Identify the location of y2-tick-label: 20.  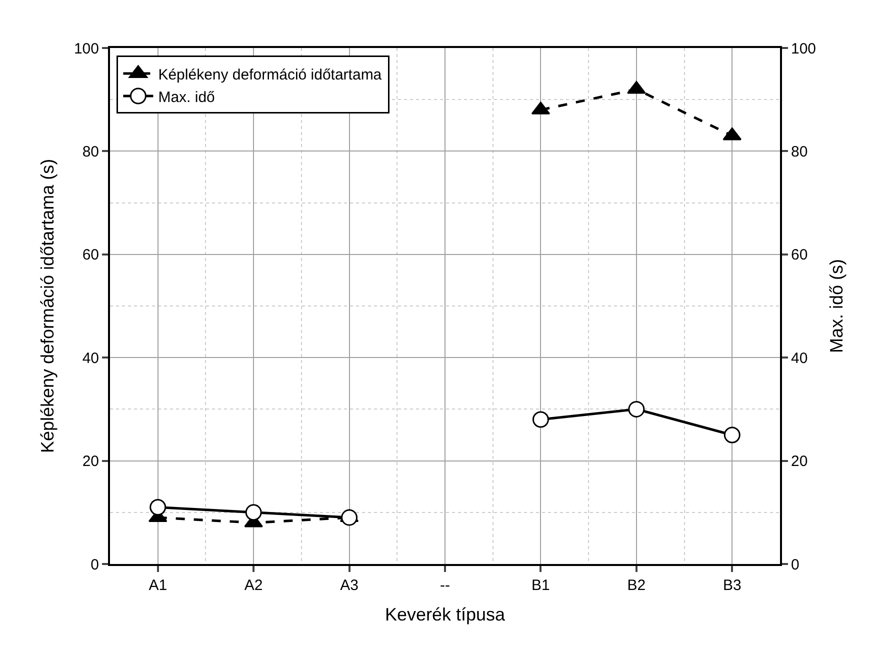
(799, 461).